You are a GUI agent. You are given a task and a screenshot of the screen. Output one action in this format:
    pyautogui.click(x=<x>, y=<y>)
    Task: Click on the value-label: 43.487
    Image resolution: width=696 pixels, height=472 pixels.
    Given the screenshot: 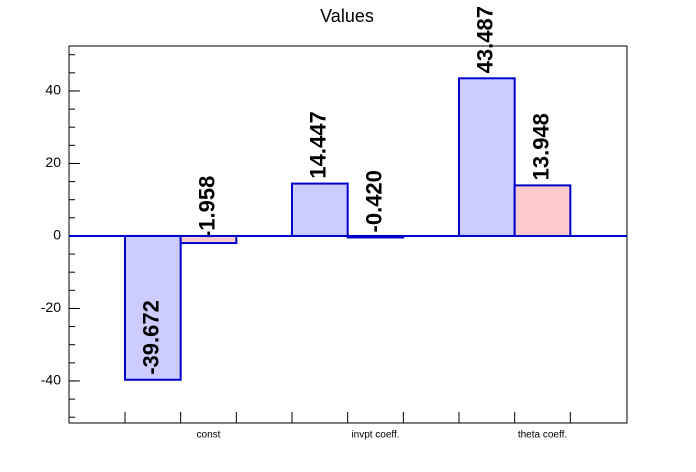 What is the action you would take?
    pyautogui.click(x=485, y=39)
    